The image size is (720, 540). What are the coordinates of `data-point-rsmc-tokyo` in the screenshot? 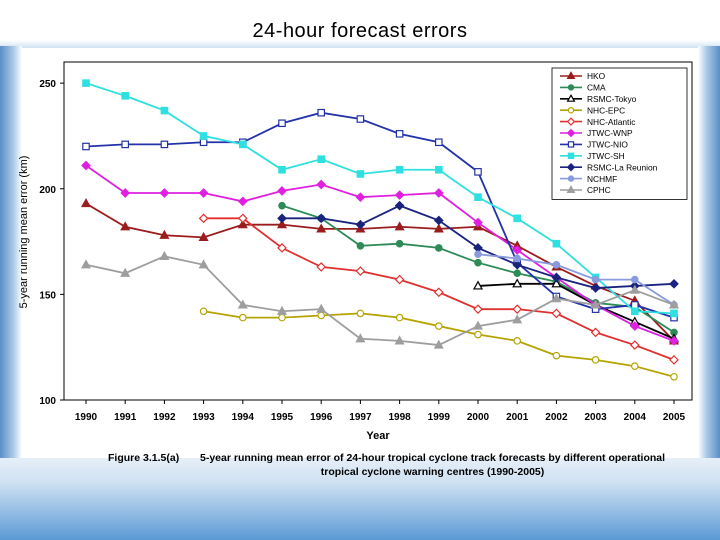 It's located at (517, 283).